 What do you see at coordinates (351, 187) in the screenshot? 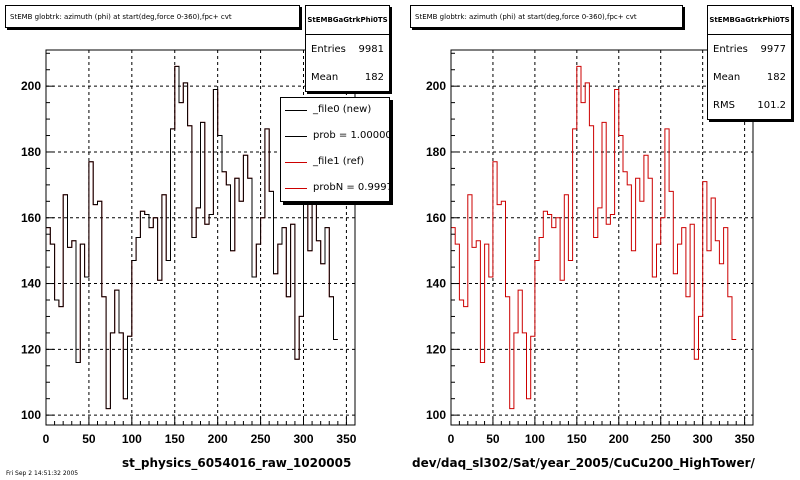
I see `legend-label: probN = 0.999747` at bounding box center [351, 187].